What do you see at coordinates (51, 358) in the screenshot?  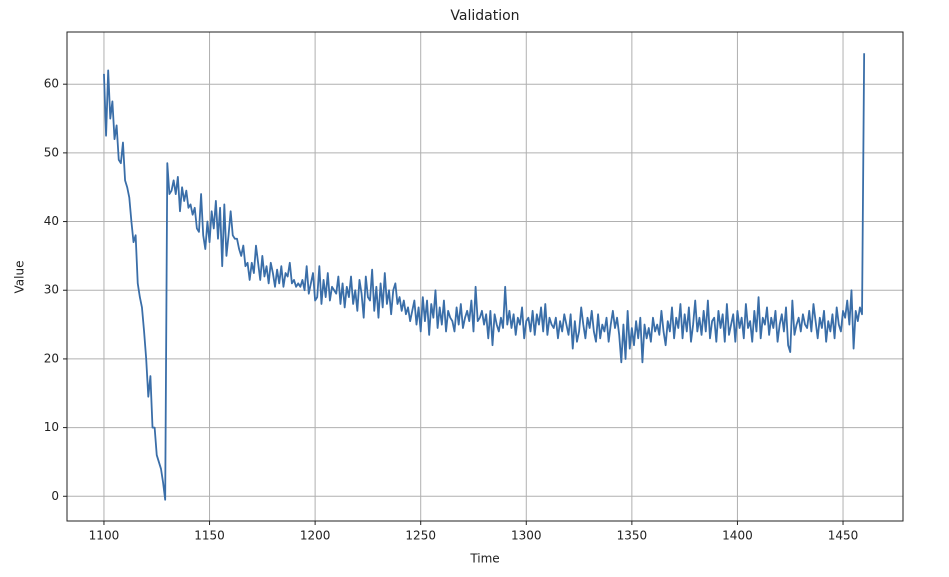 I see `y-tick-label: 20` at bounding box center [51, 358].